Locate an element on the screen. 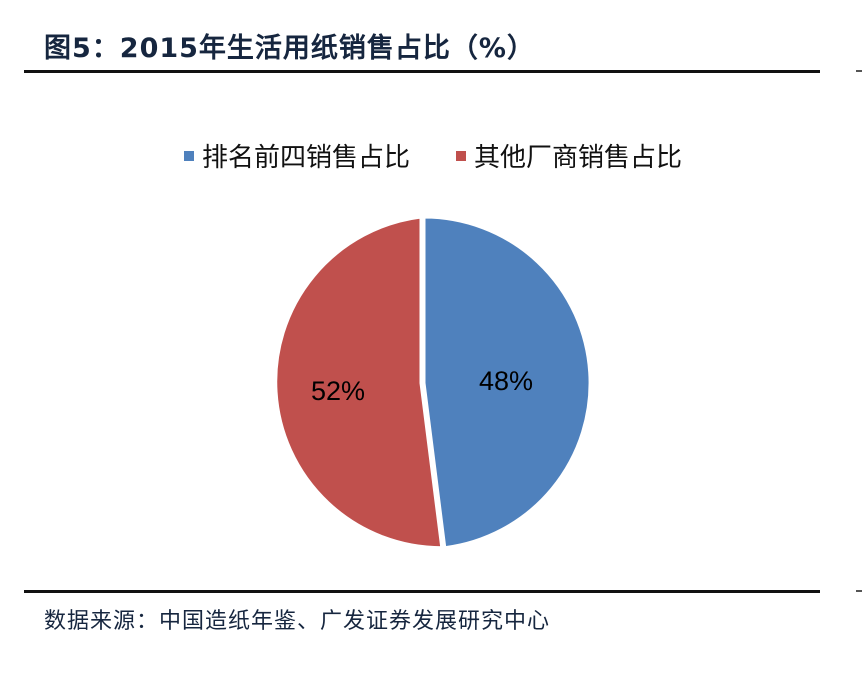  data-label-top4: 48% is located at coordinates (506, 381).